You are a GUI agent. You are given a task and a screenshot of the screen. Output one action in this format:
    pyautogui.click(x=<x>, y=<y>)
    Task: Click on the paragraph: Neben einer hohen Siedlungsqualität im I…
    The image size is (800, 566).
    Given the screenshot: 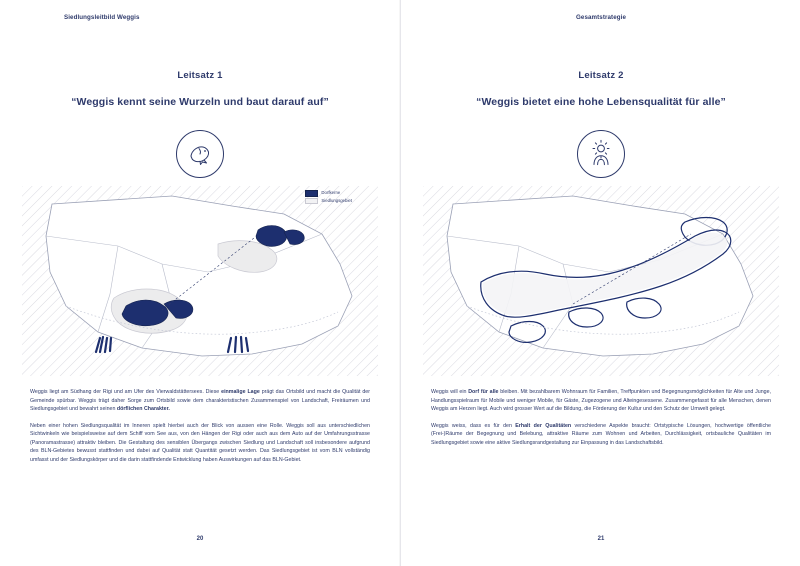 What is the action you would take?
    pyautogui.click(x=200, y=443)
    